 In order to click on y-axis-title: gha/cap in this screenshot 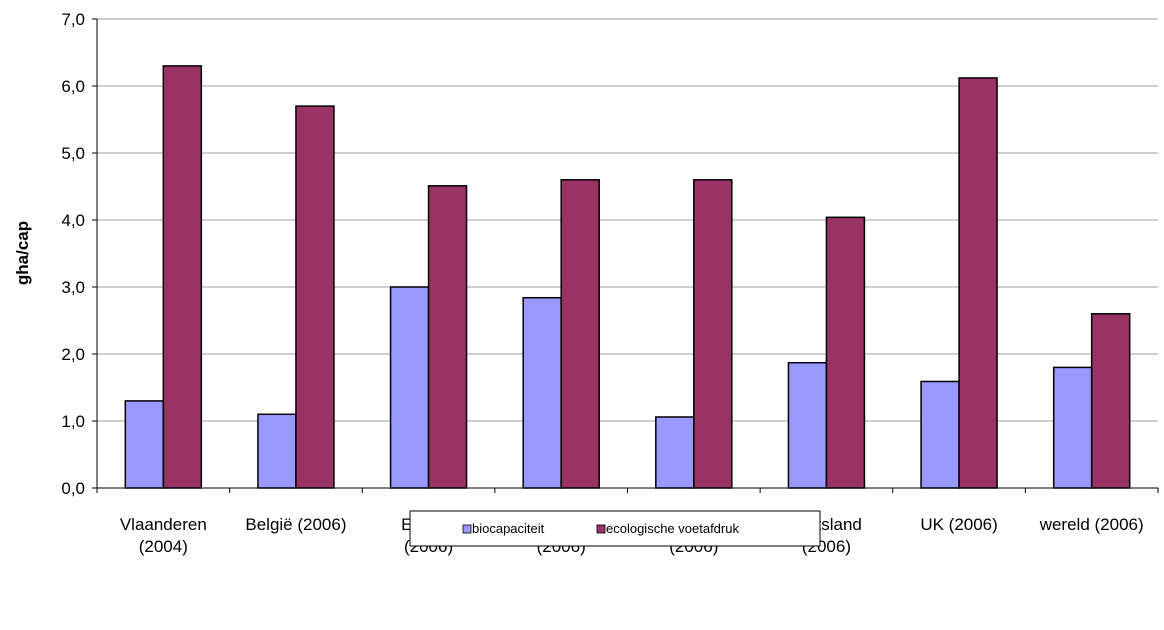, I will do `click(22, 253)`.